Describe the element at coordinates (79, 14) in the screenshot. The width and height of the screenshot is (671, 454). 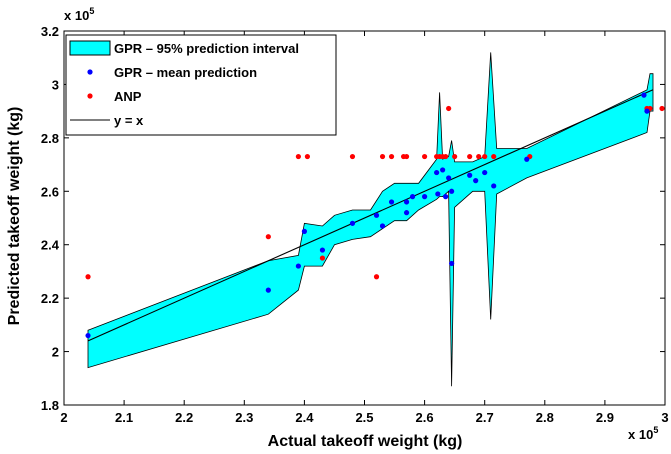
I see `y-axis-multiplier: x 105` at that location.